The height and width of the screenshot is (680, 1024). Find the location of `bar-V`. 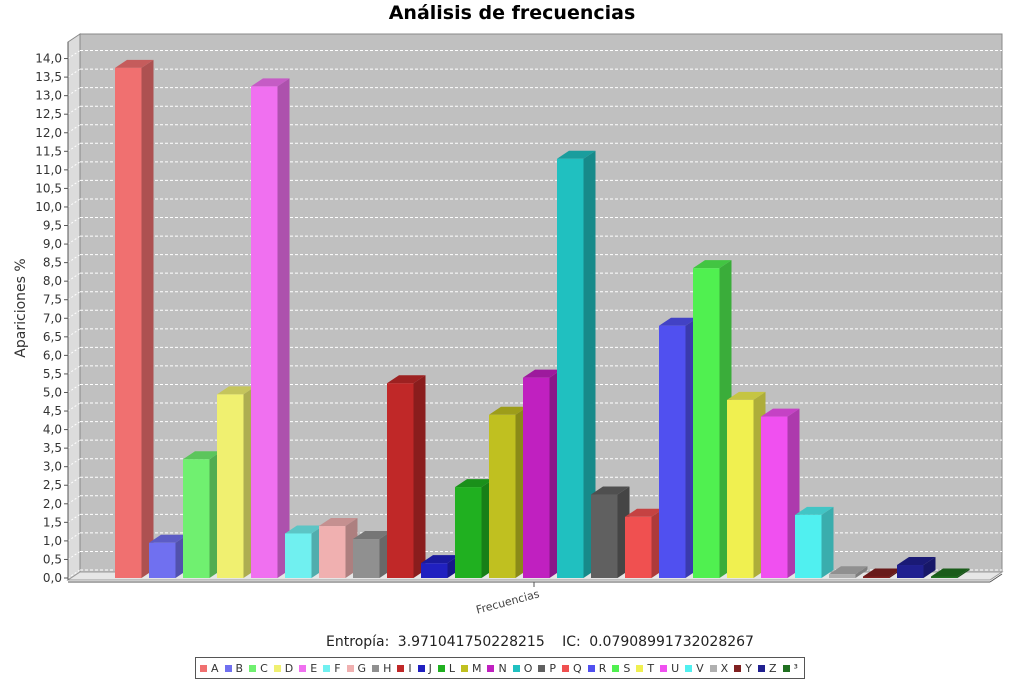

bar-V is located at coordinates (814, 542).